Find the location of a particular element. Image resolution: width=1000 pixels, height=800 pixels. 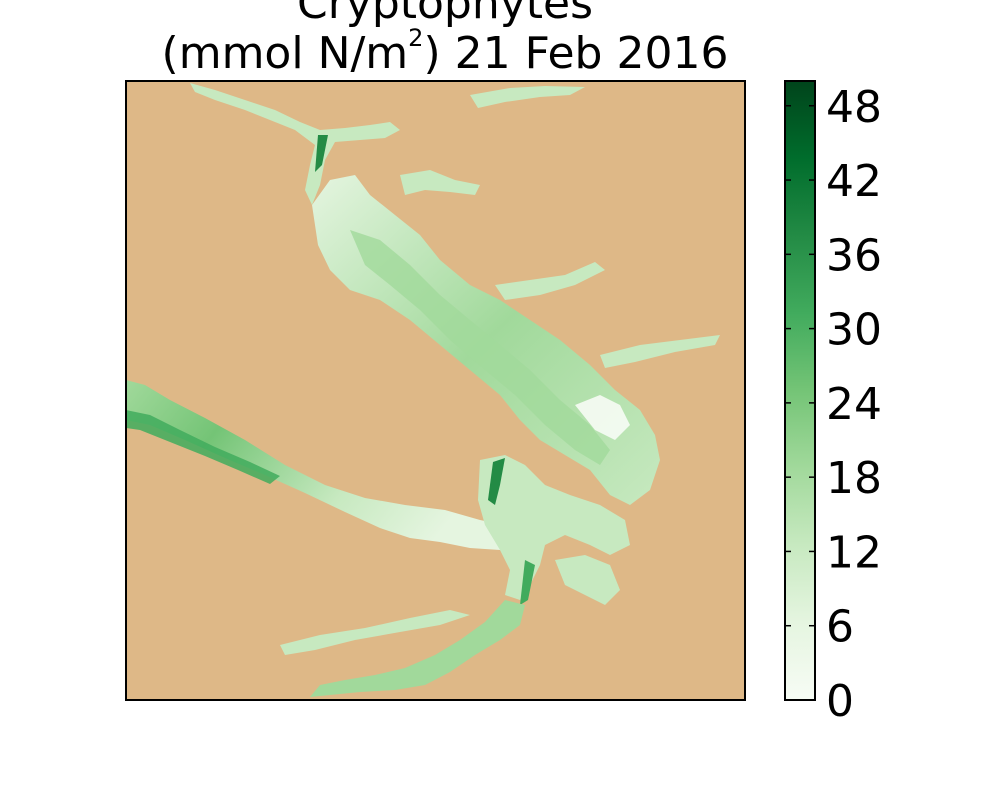

map-title-units-exponent: 2 is located at coordinates (416, 38).